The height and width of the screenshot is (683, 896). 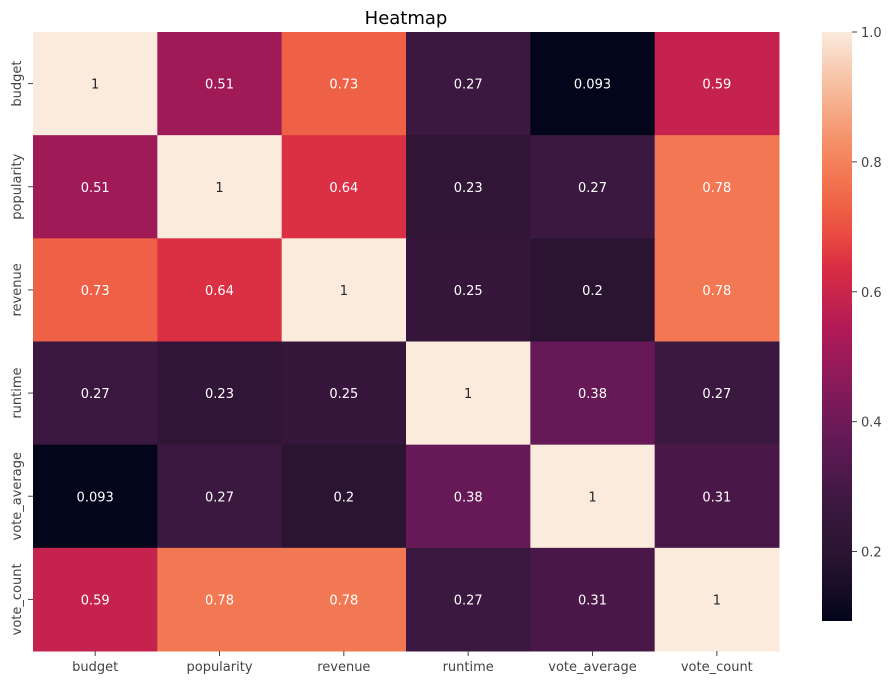 I want to click on x-tick-label: vote_count, so click(x=717, y=667).